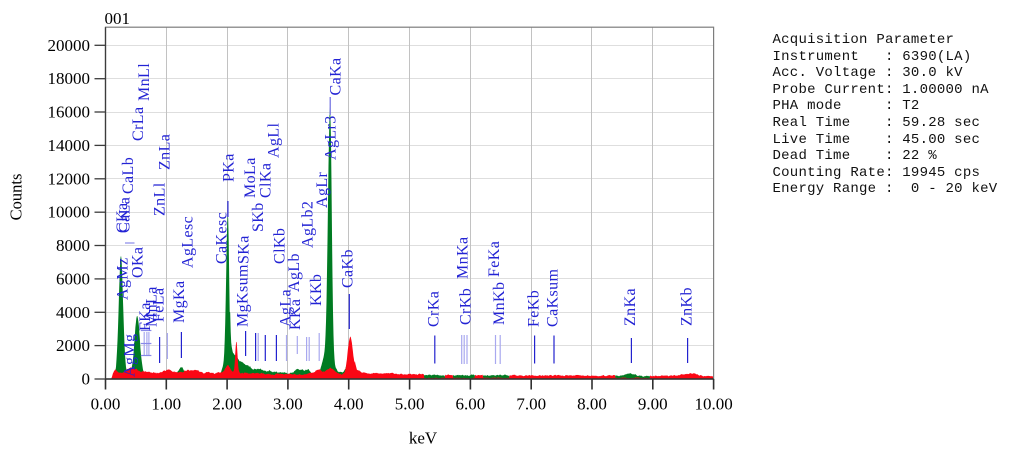 This screenshot has width=1014, height=455. Describe the element at coordinates (322, 189) in the screenshot. I see `svg-text: AgLr` at that location.